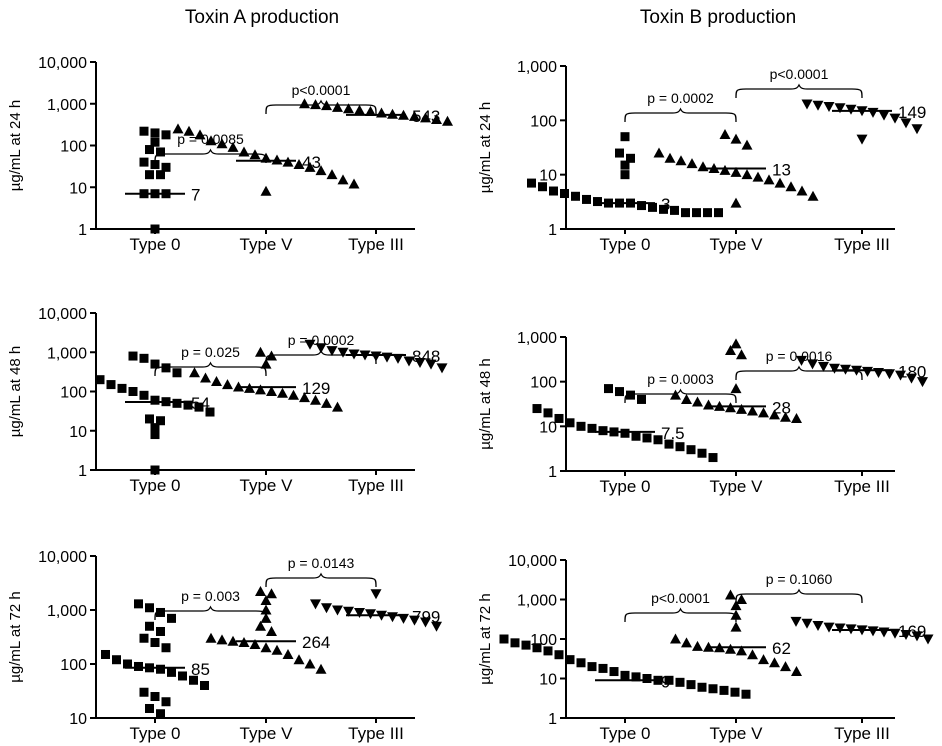  Describe the element at coordinates (680, 598) in the screenshot. I see `p-value-label: p<0.0001` at that location.